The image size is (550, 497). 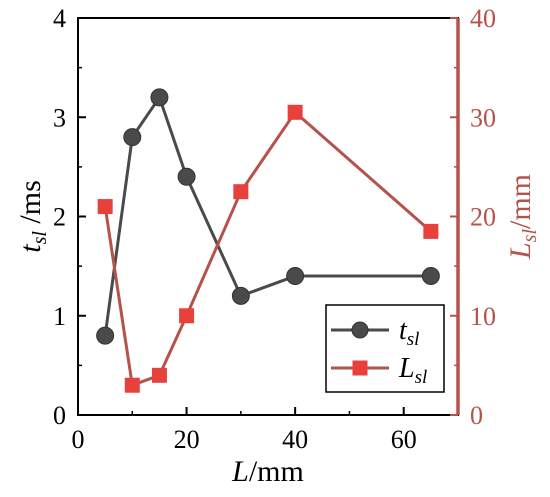 I want to click on x-axis-label-italic: L, so click(x=240, y=471).